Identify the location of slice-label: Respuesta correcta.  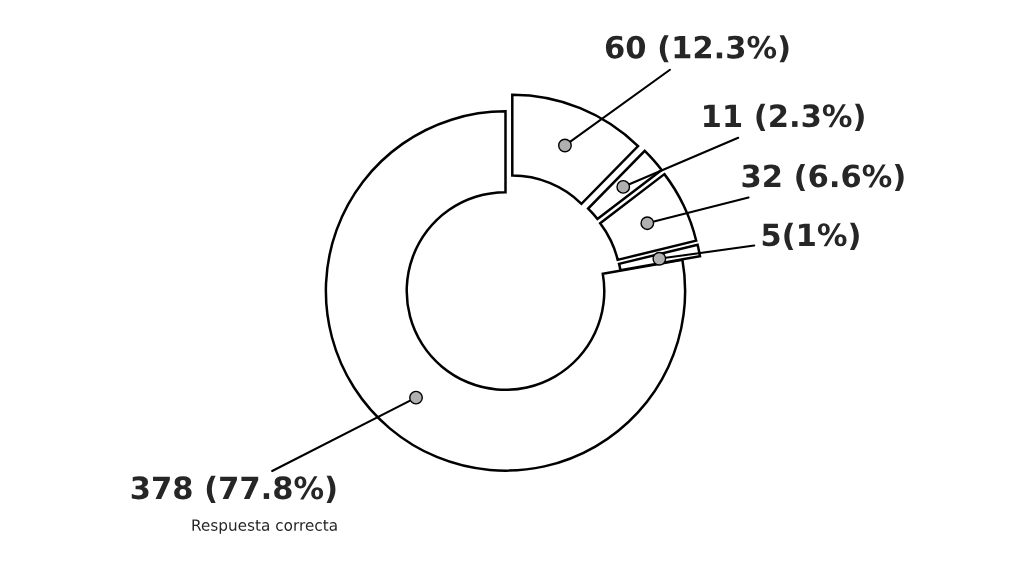
(264, 526).